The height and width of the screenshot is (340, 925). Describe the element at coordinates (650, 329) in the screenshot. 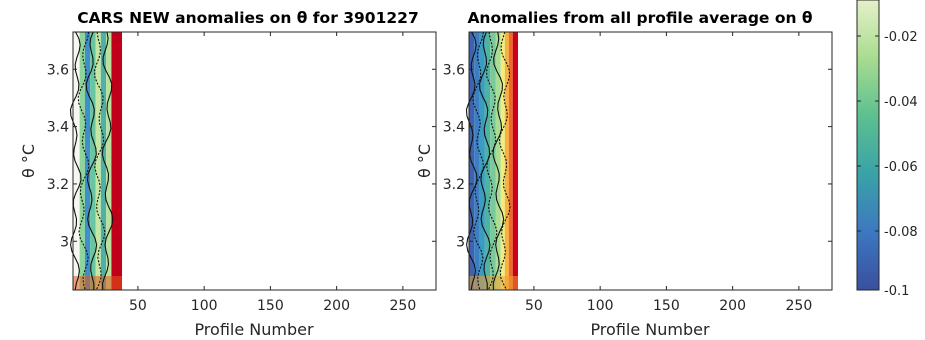

I see `right-x-axis-label: Profile Number` at that location.